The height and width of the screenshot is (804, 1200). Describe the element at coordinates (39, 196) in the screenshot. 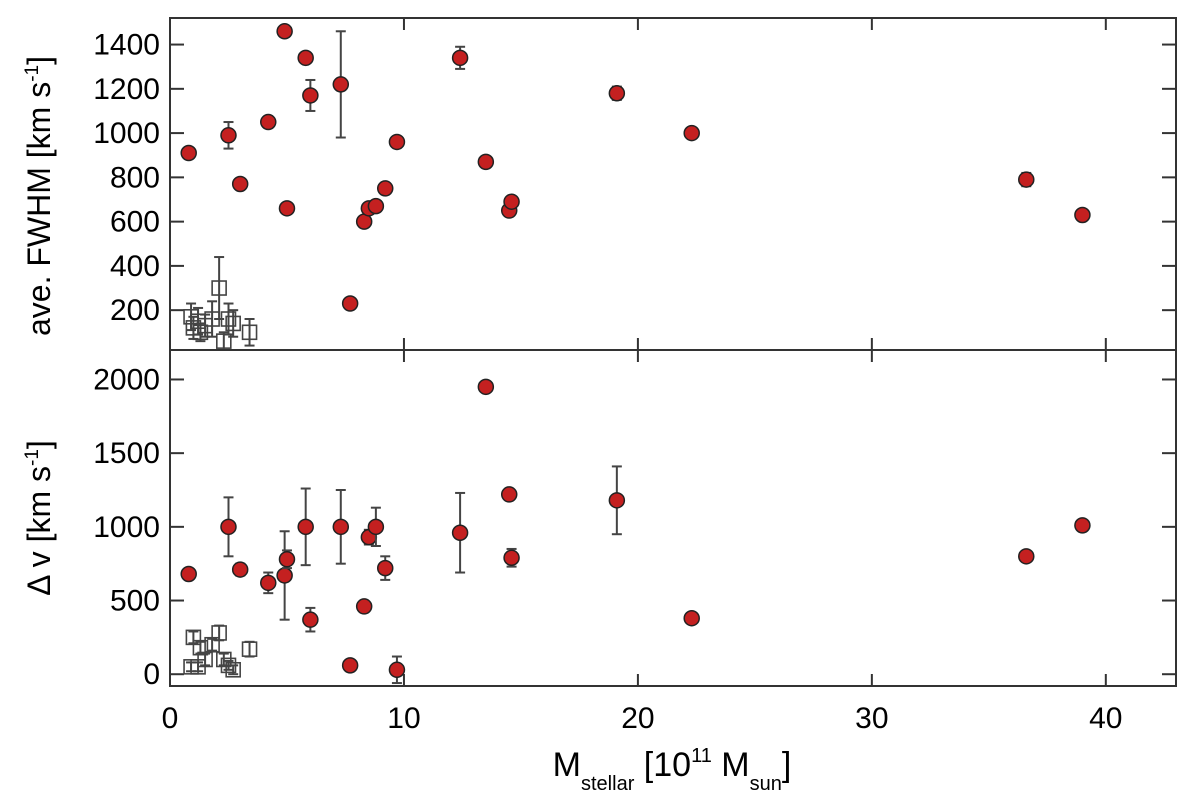

I see `y-axis-title-fwhm: ave. FWHM [km s-1]` at that location.